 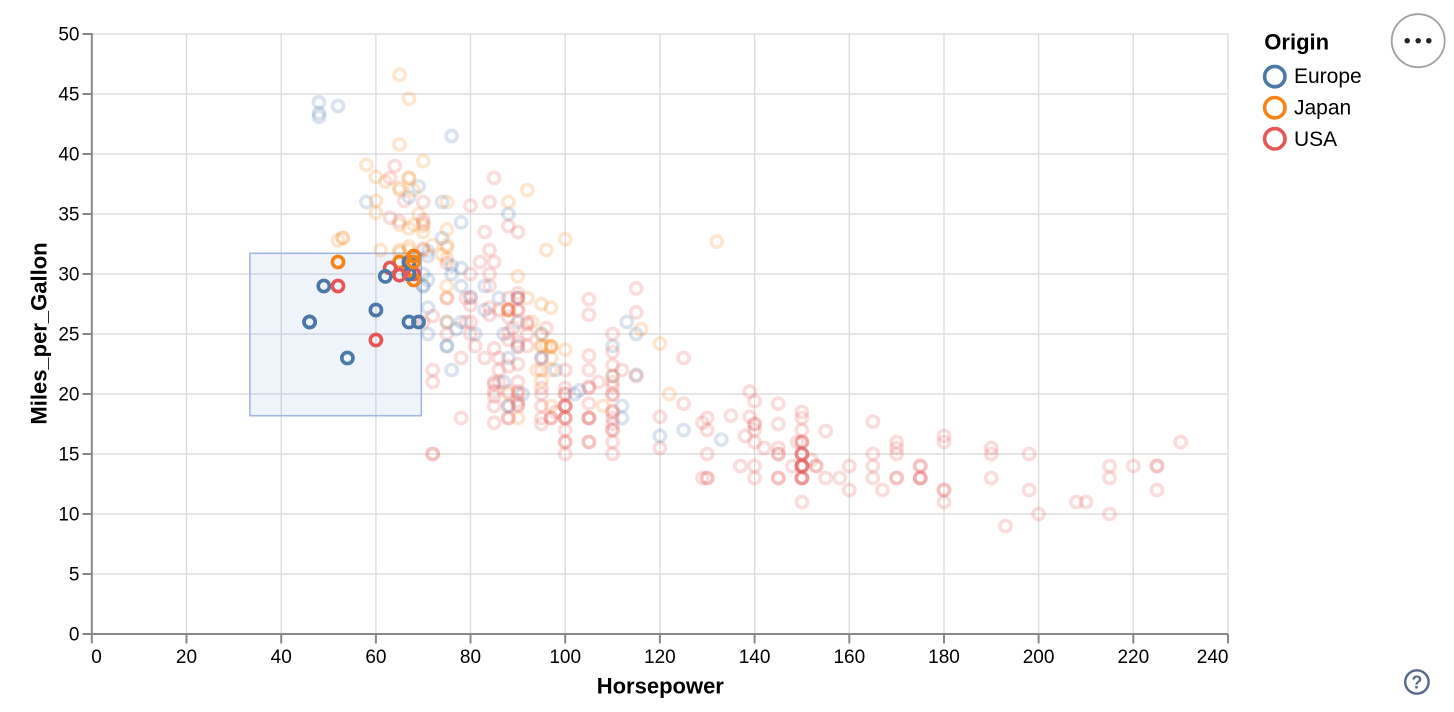 I want to click on svg-text: 100, so click(x=565, y=657).